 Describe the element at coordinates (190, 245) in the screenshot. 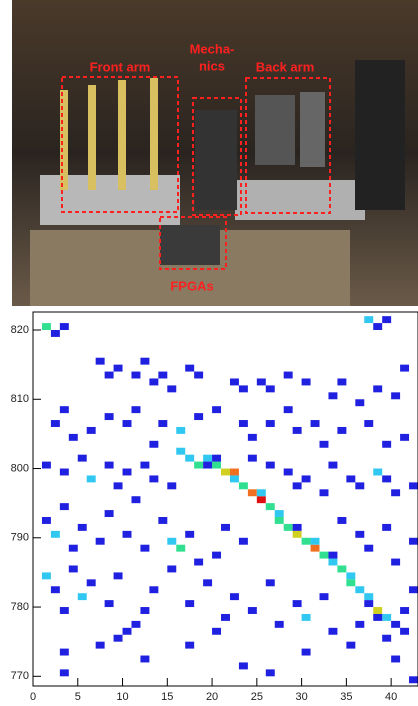

I see `fpga-board` at that location.